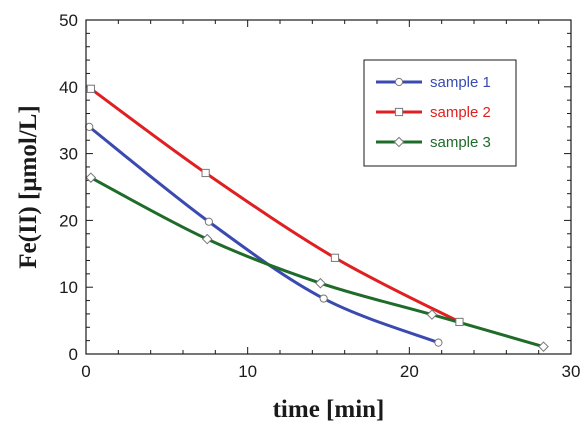 The height and width of the screenshot is (428, 584). I want to click on legend-label-3: sample 3, so click(460, 142).